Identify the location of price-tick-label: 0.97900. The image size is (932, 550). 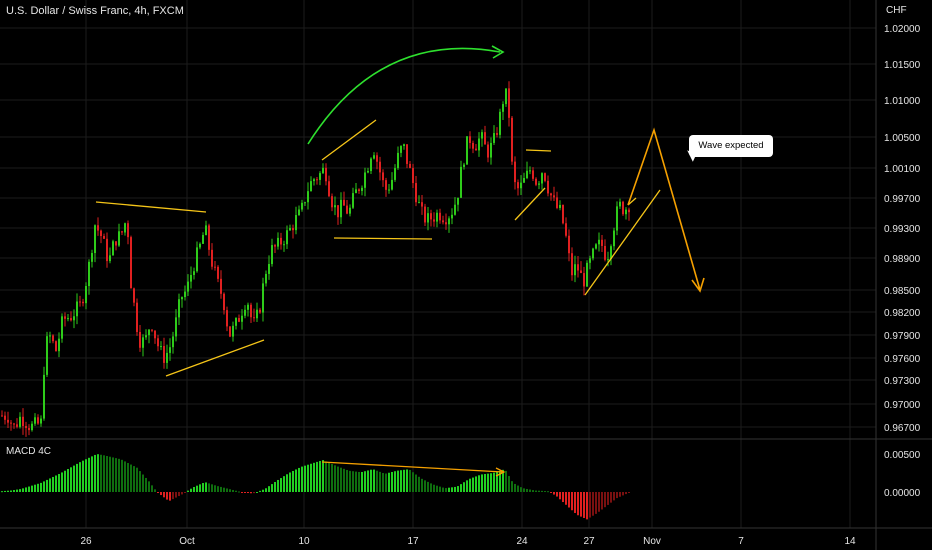
(902, 336).